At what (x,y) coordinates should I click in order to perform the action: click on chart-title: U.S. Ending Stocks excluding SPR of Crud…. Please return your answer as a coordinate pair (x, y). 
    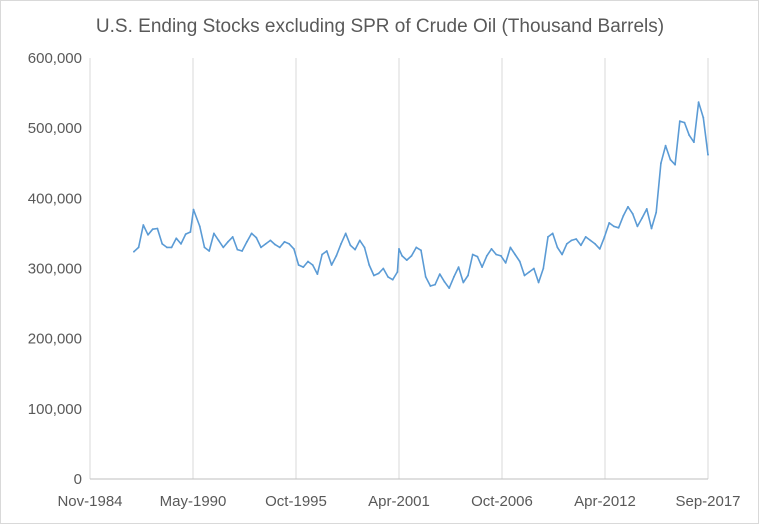
    Looking at the image, I should click on (380, 26).